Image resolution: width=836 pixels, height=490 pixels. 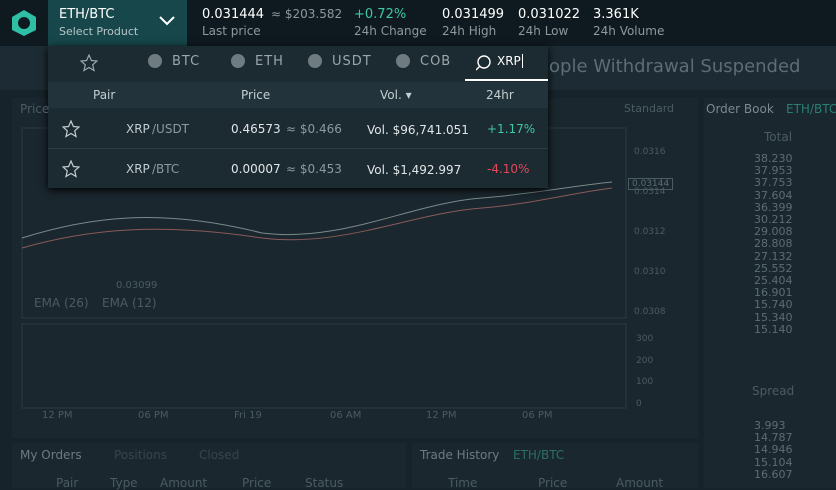 I want to click on product-button, so click(x=117, y=23).